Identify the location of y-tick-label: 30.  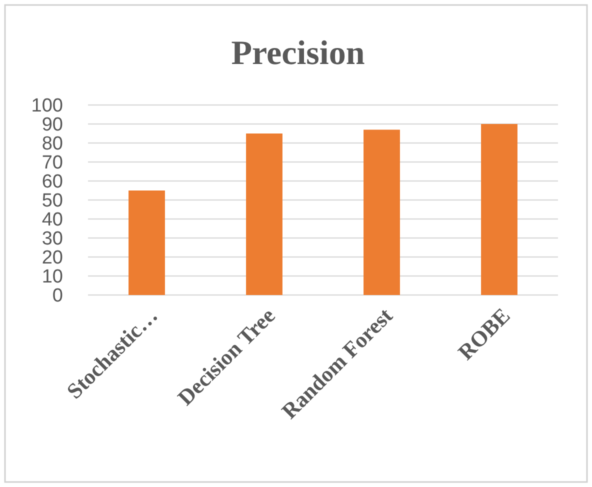
(52, 239).